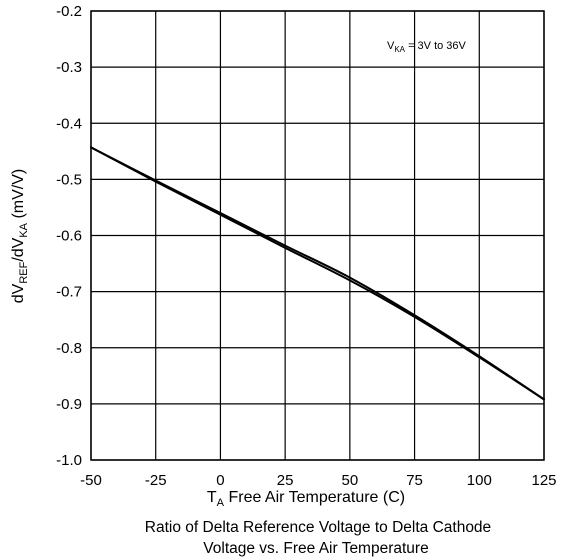 Image resolution: width=571 pixels, height=560 pixels. What do you see at coordinates (220, 480) in the screenshot?
I see `x-tick-label: 0` at bounding box center [220, 480].